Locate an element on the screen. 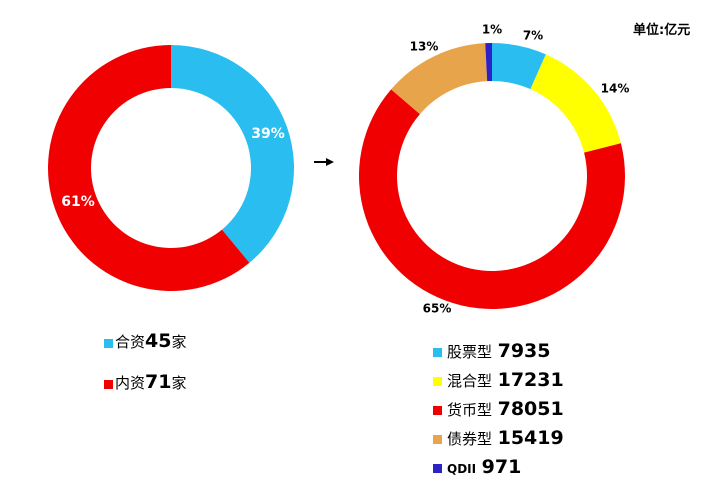 The width and height of the screenshot is (722, 503). legend-value: 971 is located at coordinates (501, 467).